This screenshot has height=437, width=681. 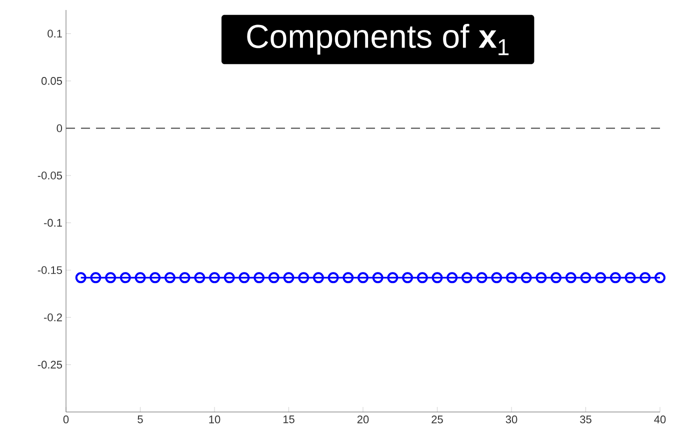 I want to click on x-tick-label: 40, so click(x=660, y=420).